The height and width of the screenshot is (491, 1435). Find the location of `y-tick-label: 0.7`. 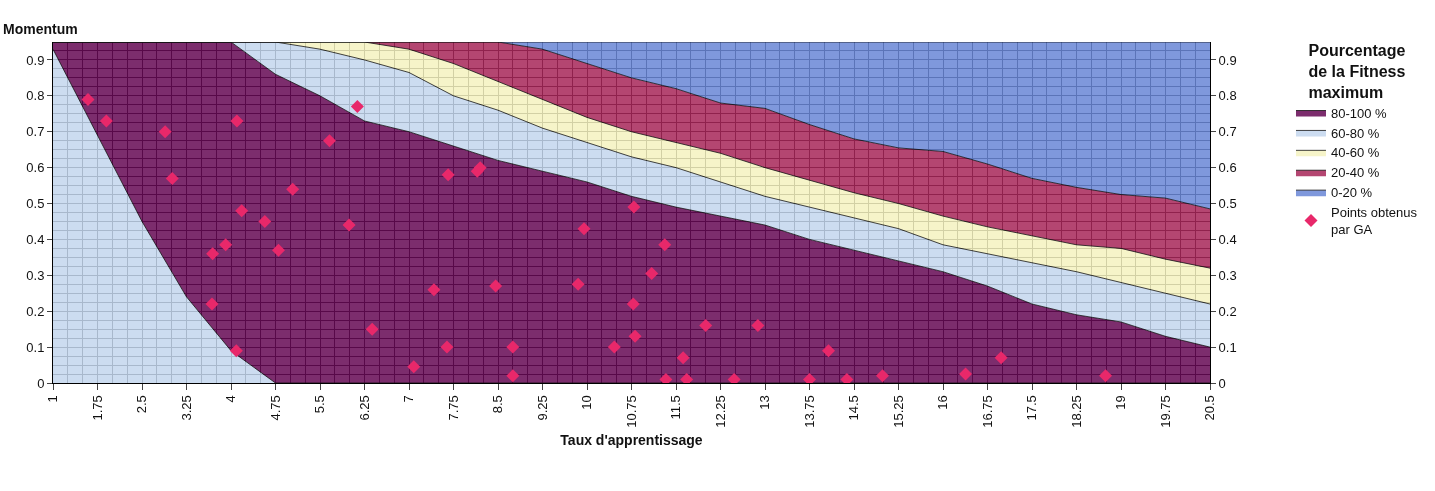

y-tick-label: 0.7 is located at coordinates (35, 132).